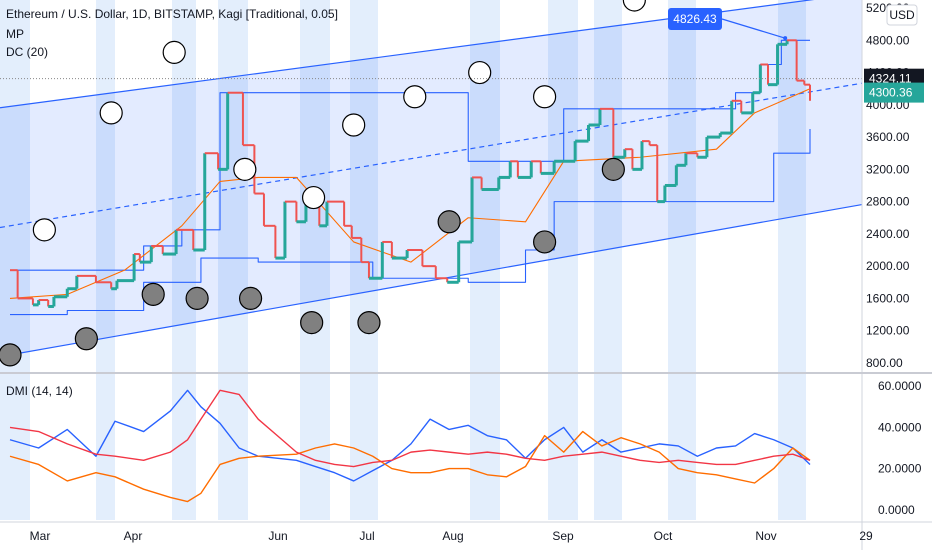  What do you see at coordinates (765, 536) in the screenshot?
I see `time-tick-label: Nov` at bounding box center [765, 536].